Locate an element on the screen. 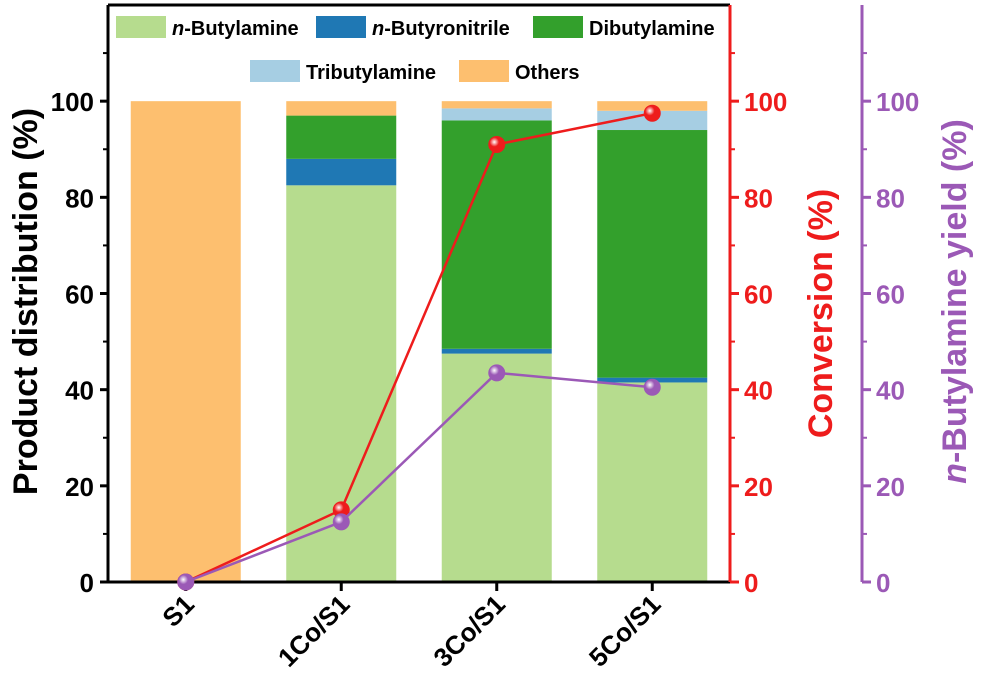 Image resolution: width=981 pixels, height=696 pixels. right-axis-1-title: Conversion (%) is located at coordinates (821, 313).